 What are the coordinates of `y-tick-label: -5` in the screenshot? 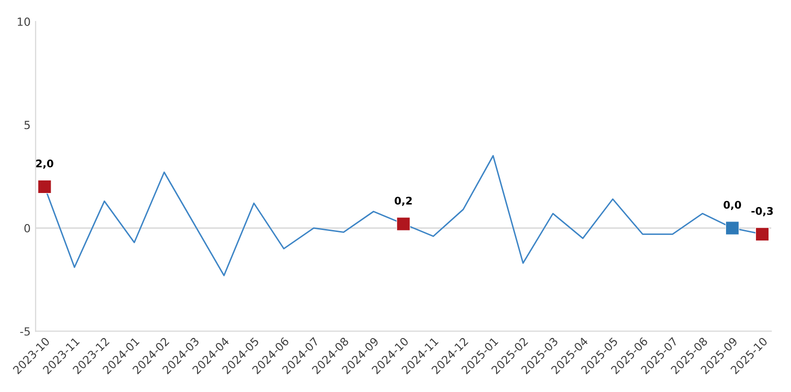 It's located at (25, 331).